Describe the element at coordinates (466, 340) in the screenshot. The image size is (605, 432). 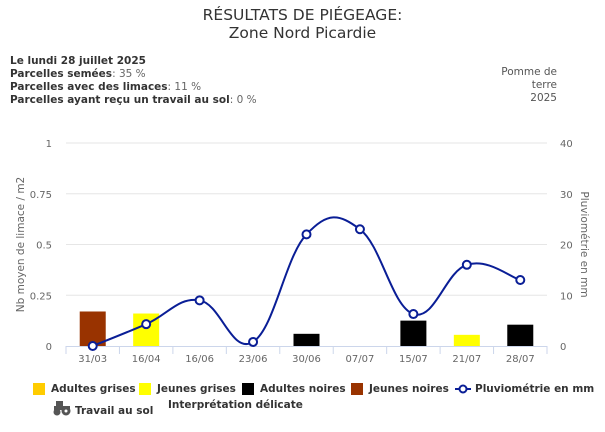
I see `bar-jeunes-grises` at that location.